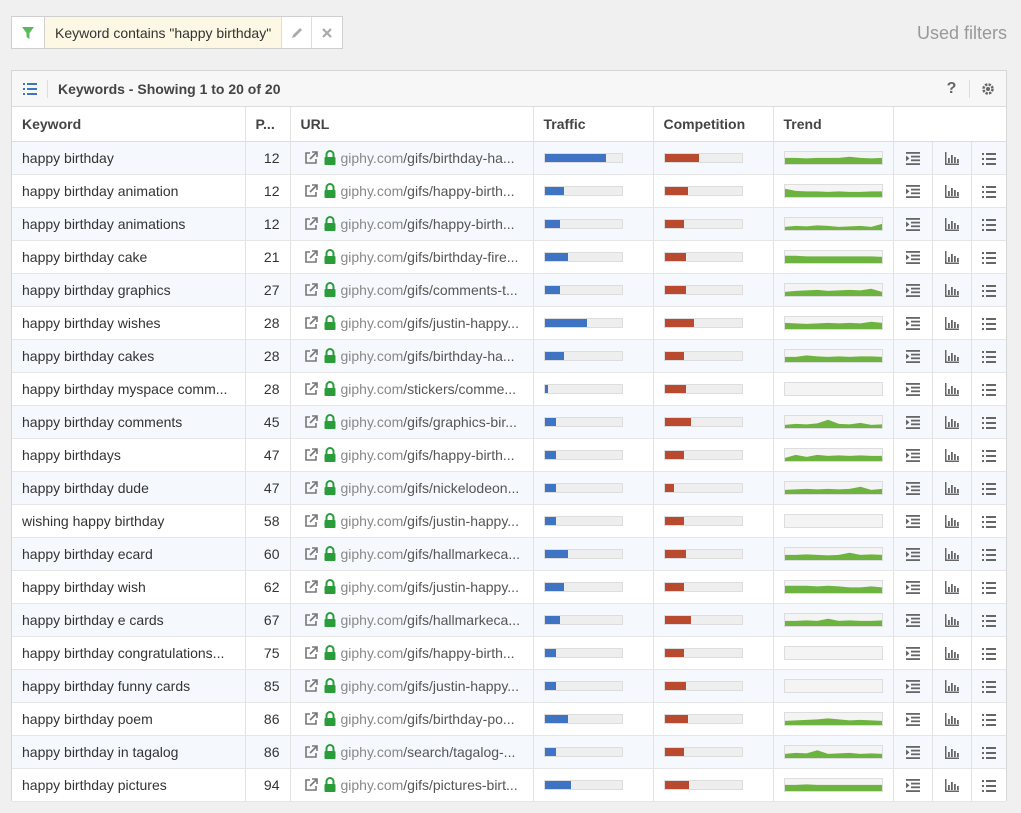  Describe the element at coordinates (961, 33) in the screenshot. I see `used-filters-label: Used filters` at that location.